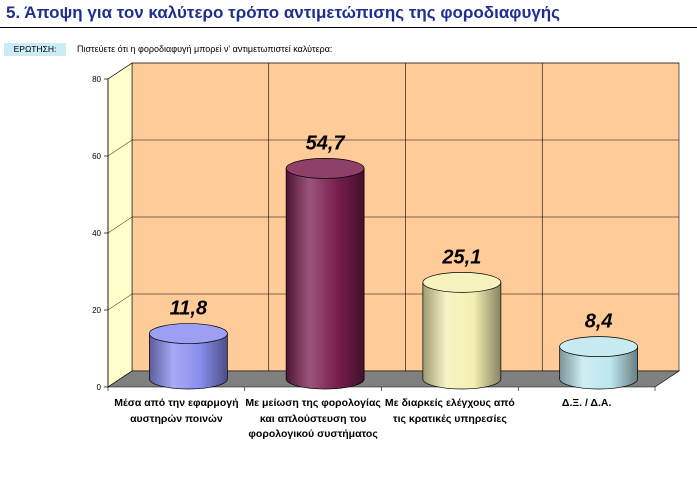  Describe the element at coordinates (176, 411) in the screenshot. I see `category-label-1: Μέσα από την εφαρμογή αυστηρών ποινών` at that location.